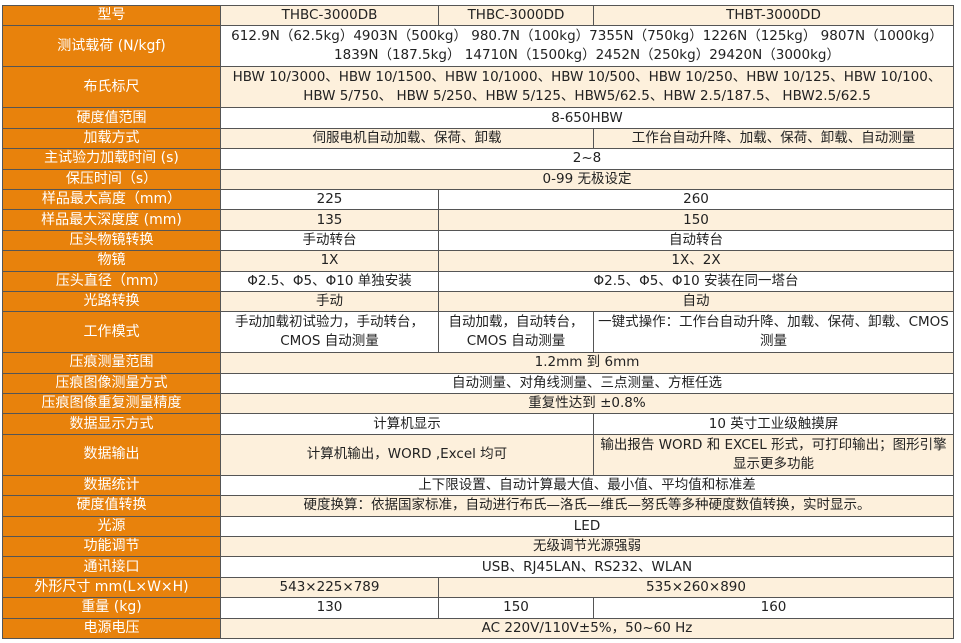  I want to click on spec-row: 压头物镜转换 手动转台 自动转台, so click(478, 240).